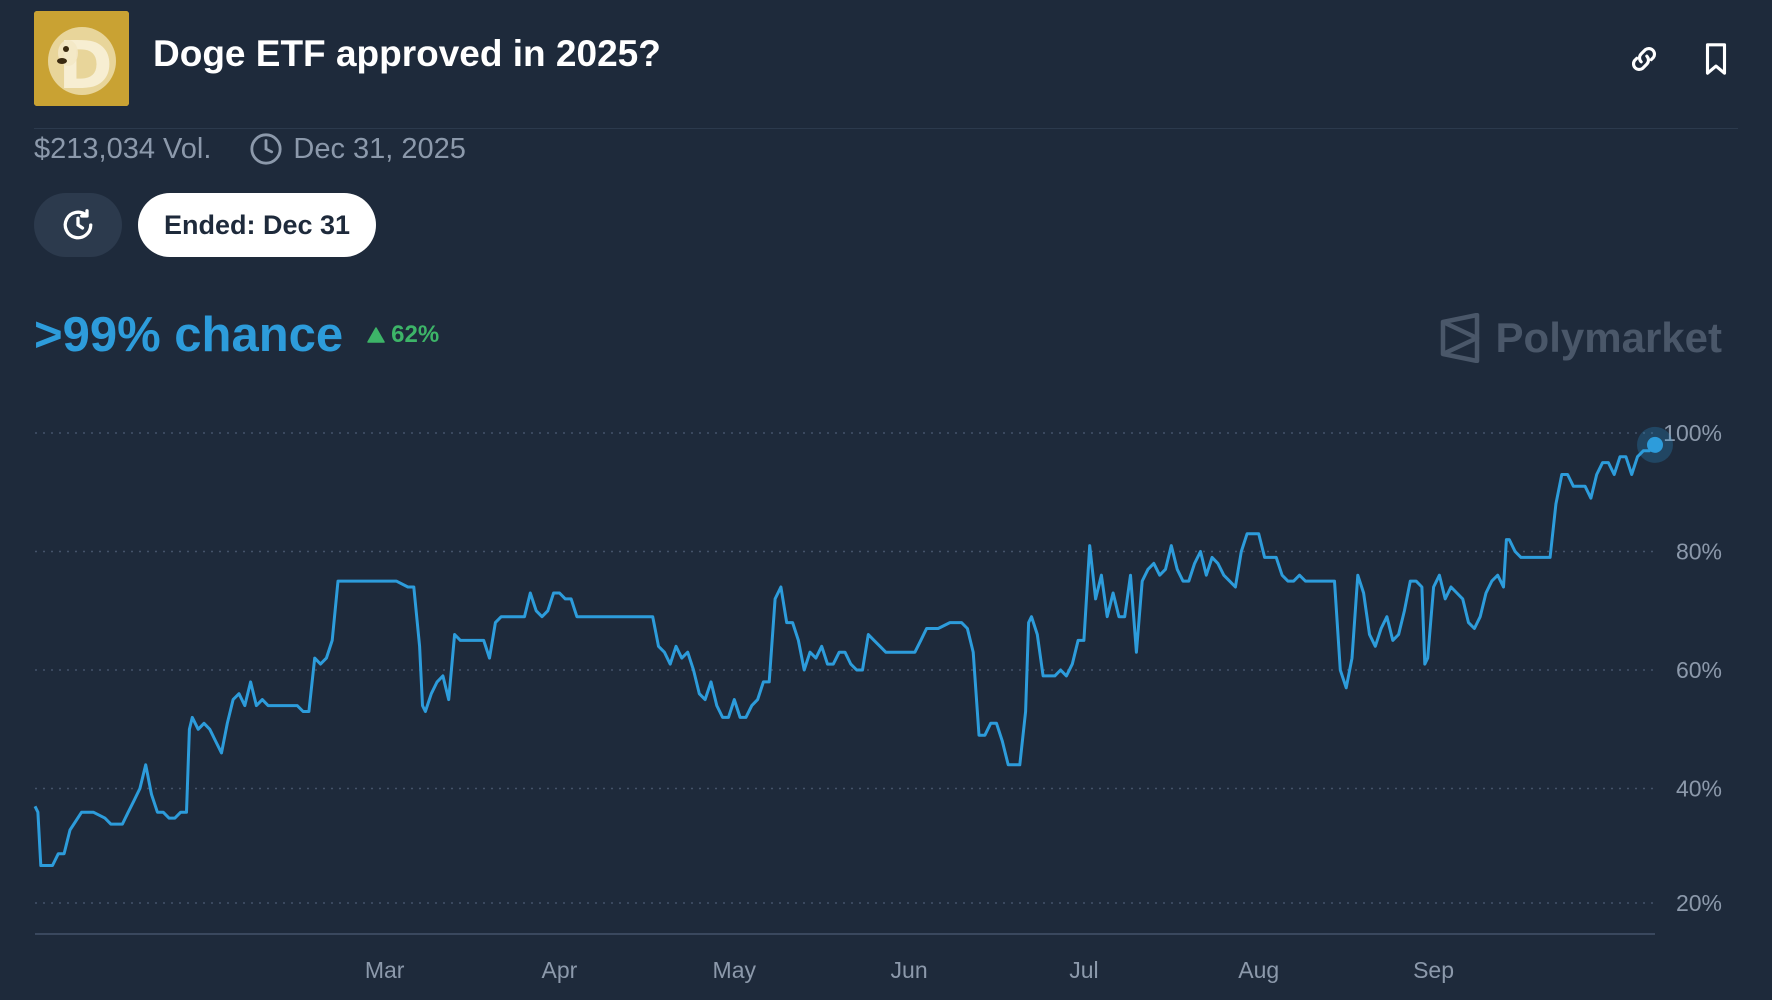 This screenshot has height=1000, width=1772. What do you see at coordinates (886, 58) in the screenshot?
I see `market-header: D Doge ETF approved in 2025?` at bounding box center [886, 58].